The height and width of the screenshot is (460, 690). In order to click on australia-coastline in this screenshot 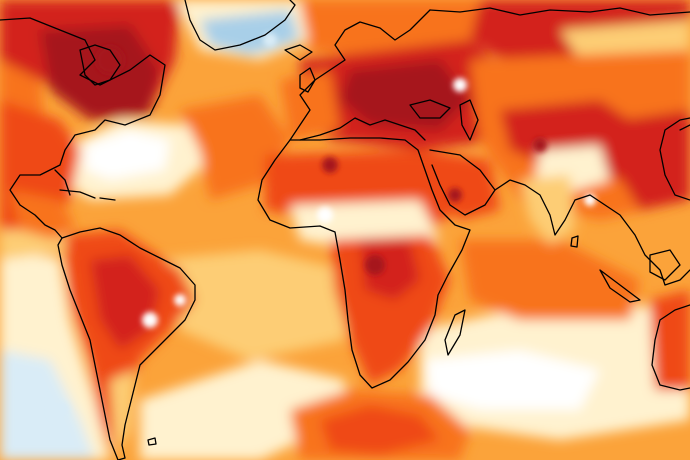, I will do `click(670, 347)`.